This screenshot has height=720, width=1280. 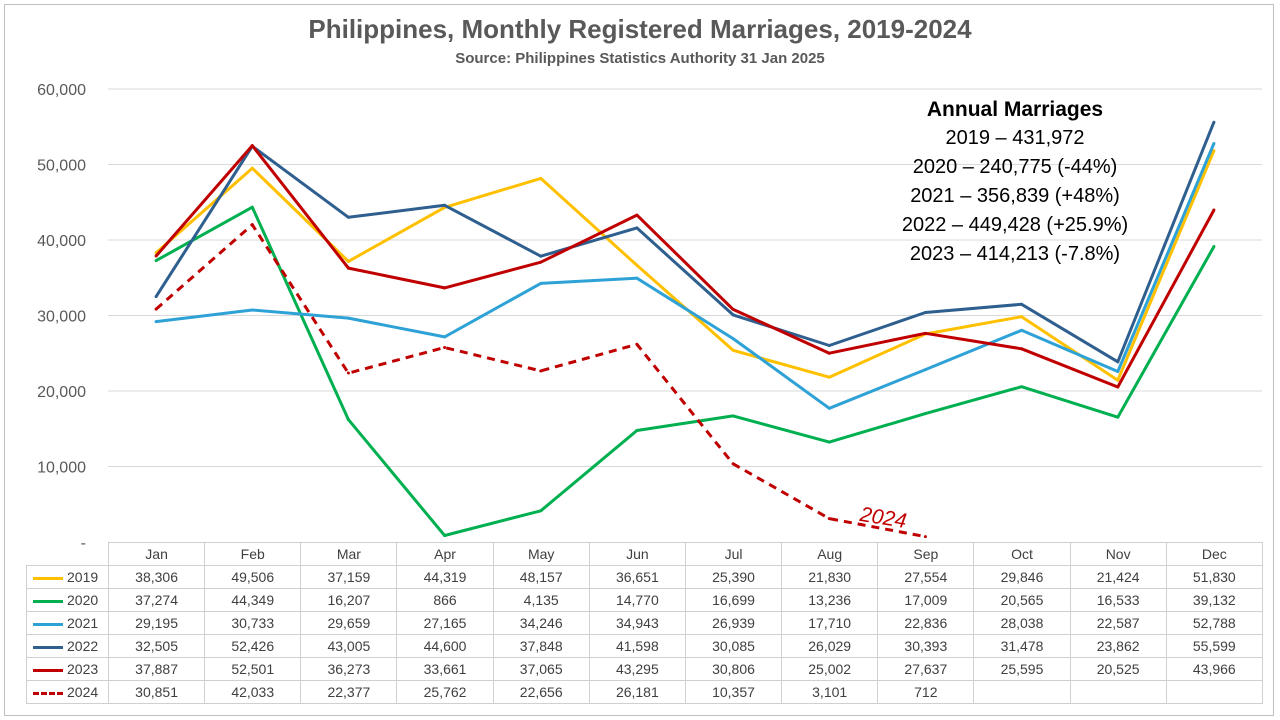 I want to click on row-legend-2020: 2020, so click(x=67, y=600).